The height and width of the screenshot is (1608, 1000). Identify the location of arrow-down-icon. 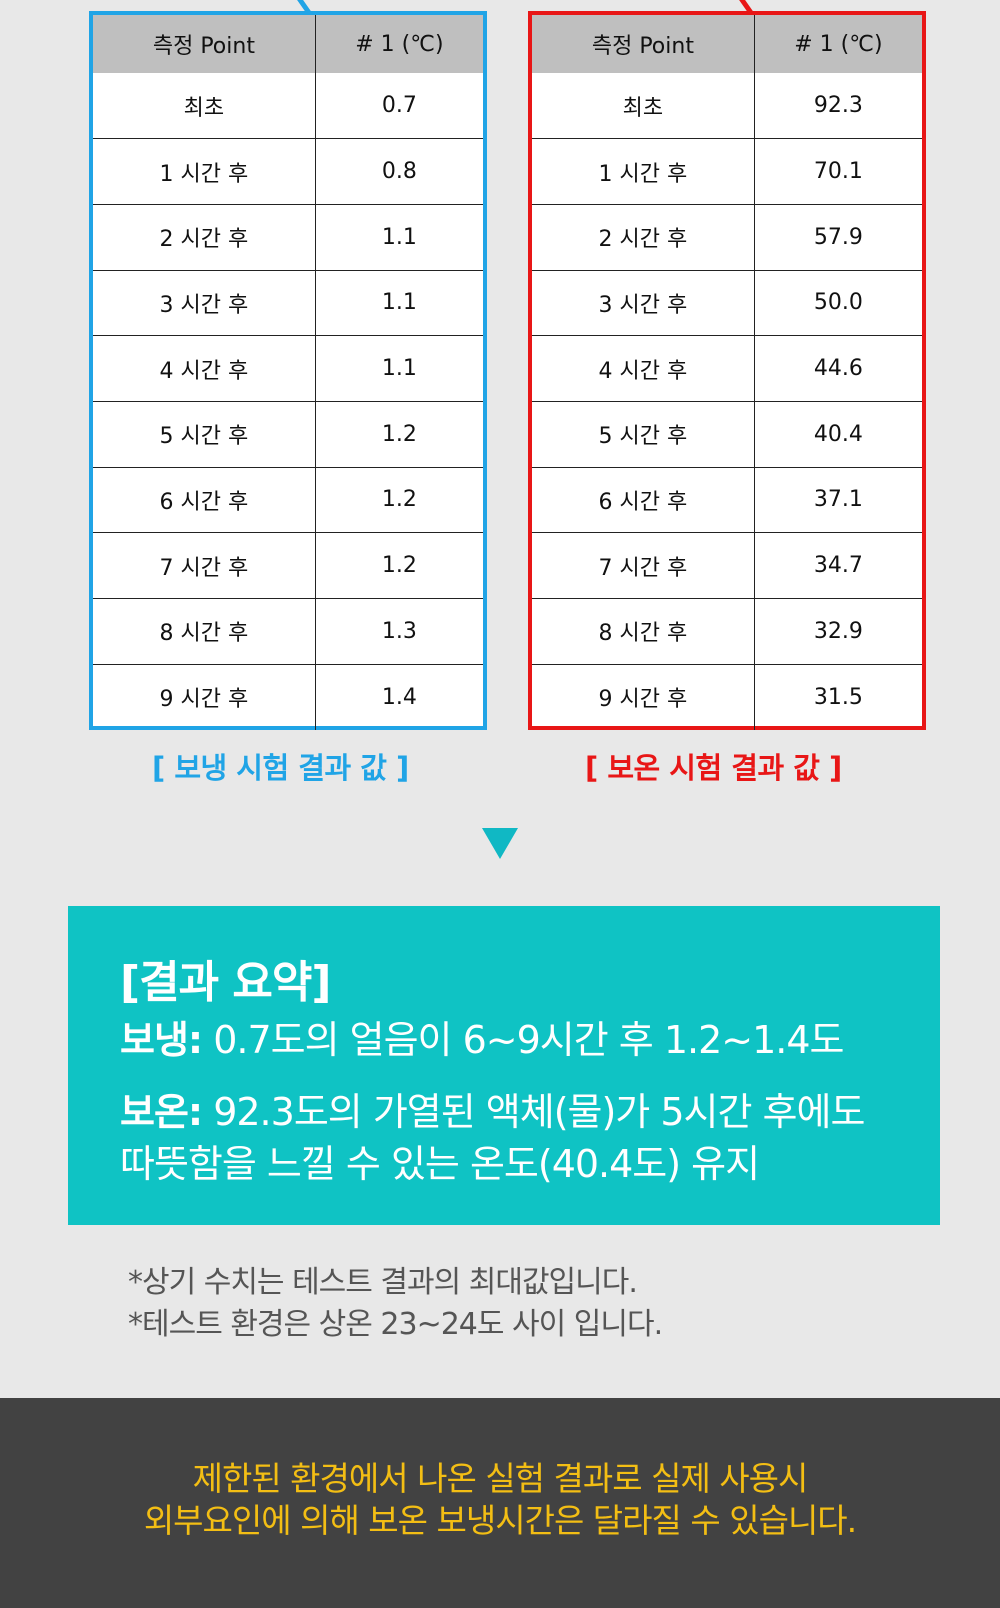
(500, 843).